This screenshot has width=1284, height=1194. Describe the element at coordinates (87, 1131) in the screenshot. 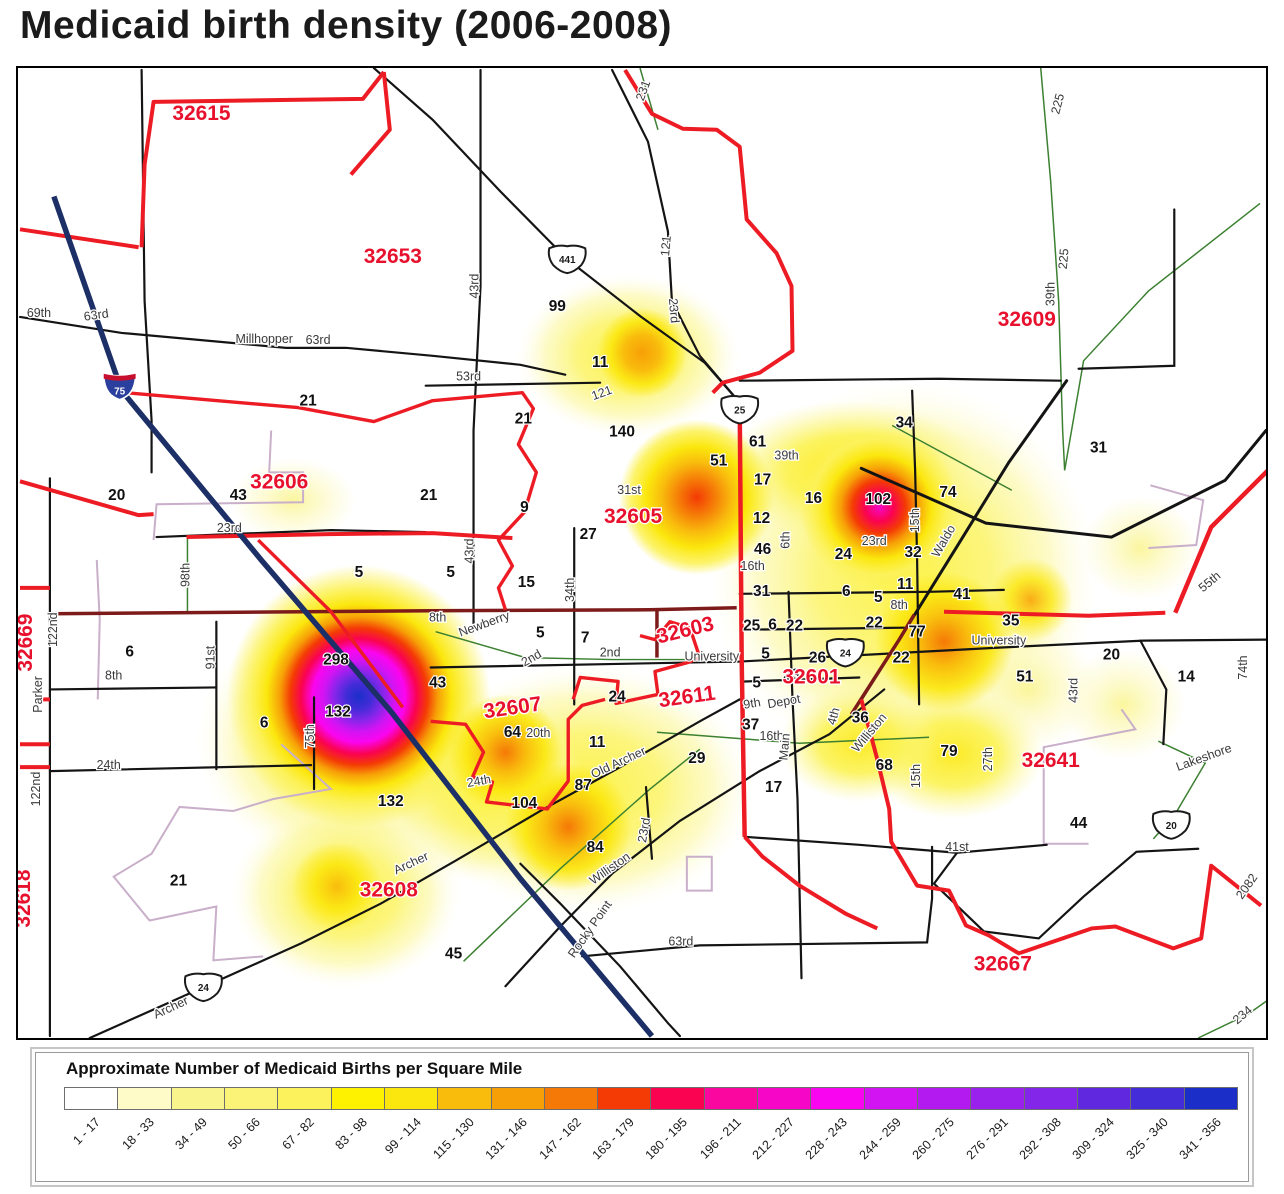

I see `legend-bin-label: 1 - 17` at that location.